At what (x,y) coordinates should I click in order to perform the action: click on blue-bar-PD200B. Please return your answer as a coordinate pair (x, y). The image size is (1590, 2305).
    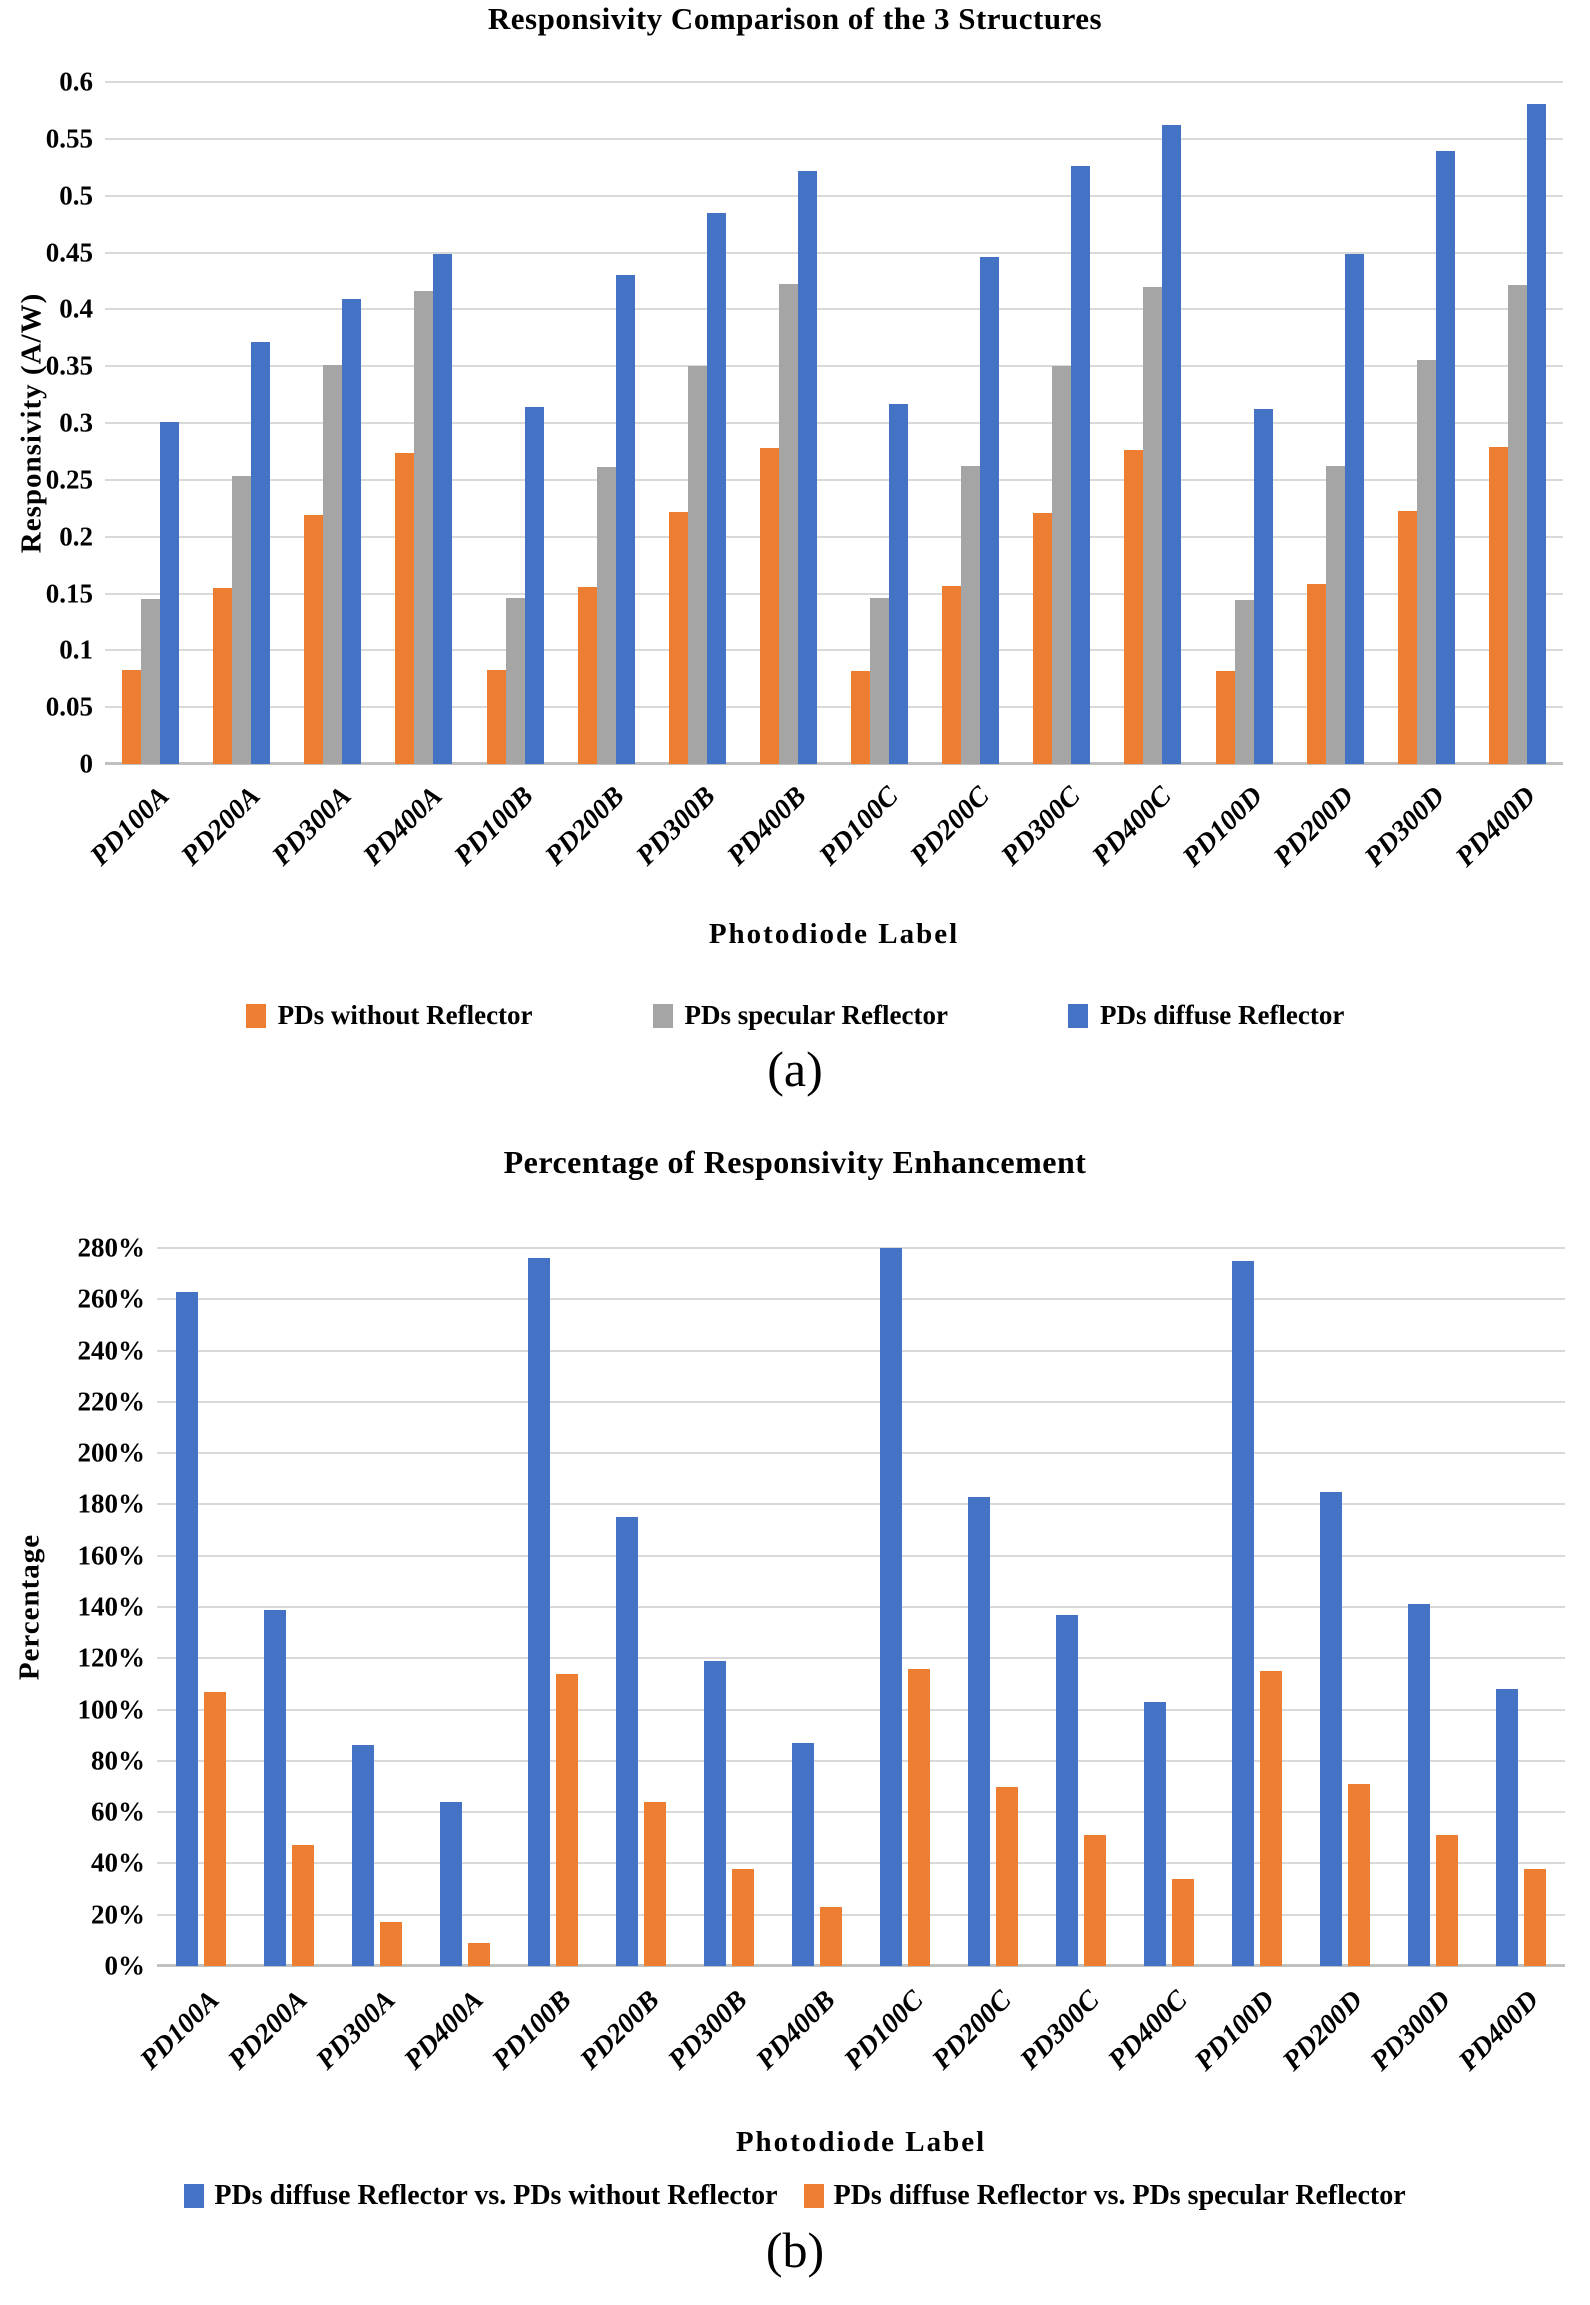
    Looking at the image, I should click on (627, 1741).